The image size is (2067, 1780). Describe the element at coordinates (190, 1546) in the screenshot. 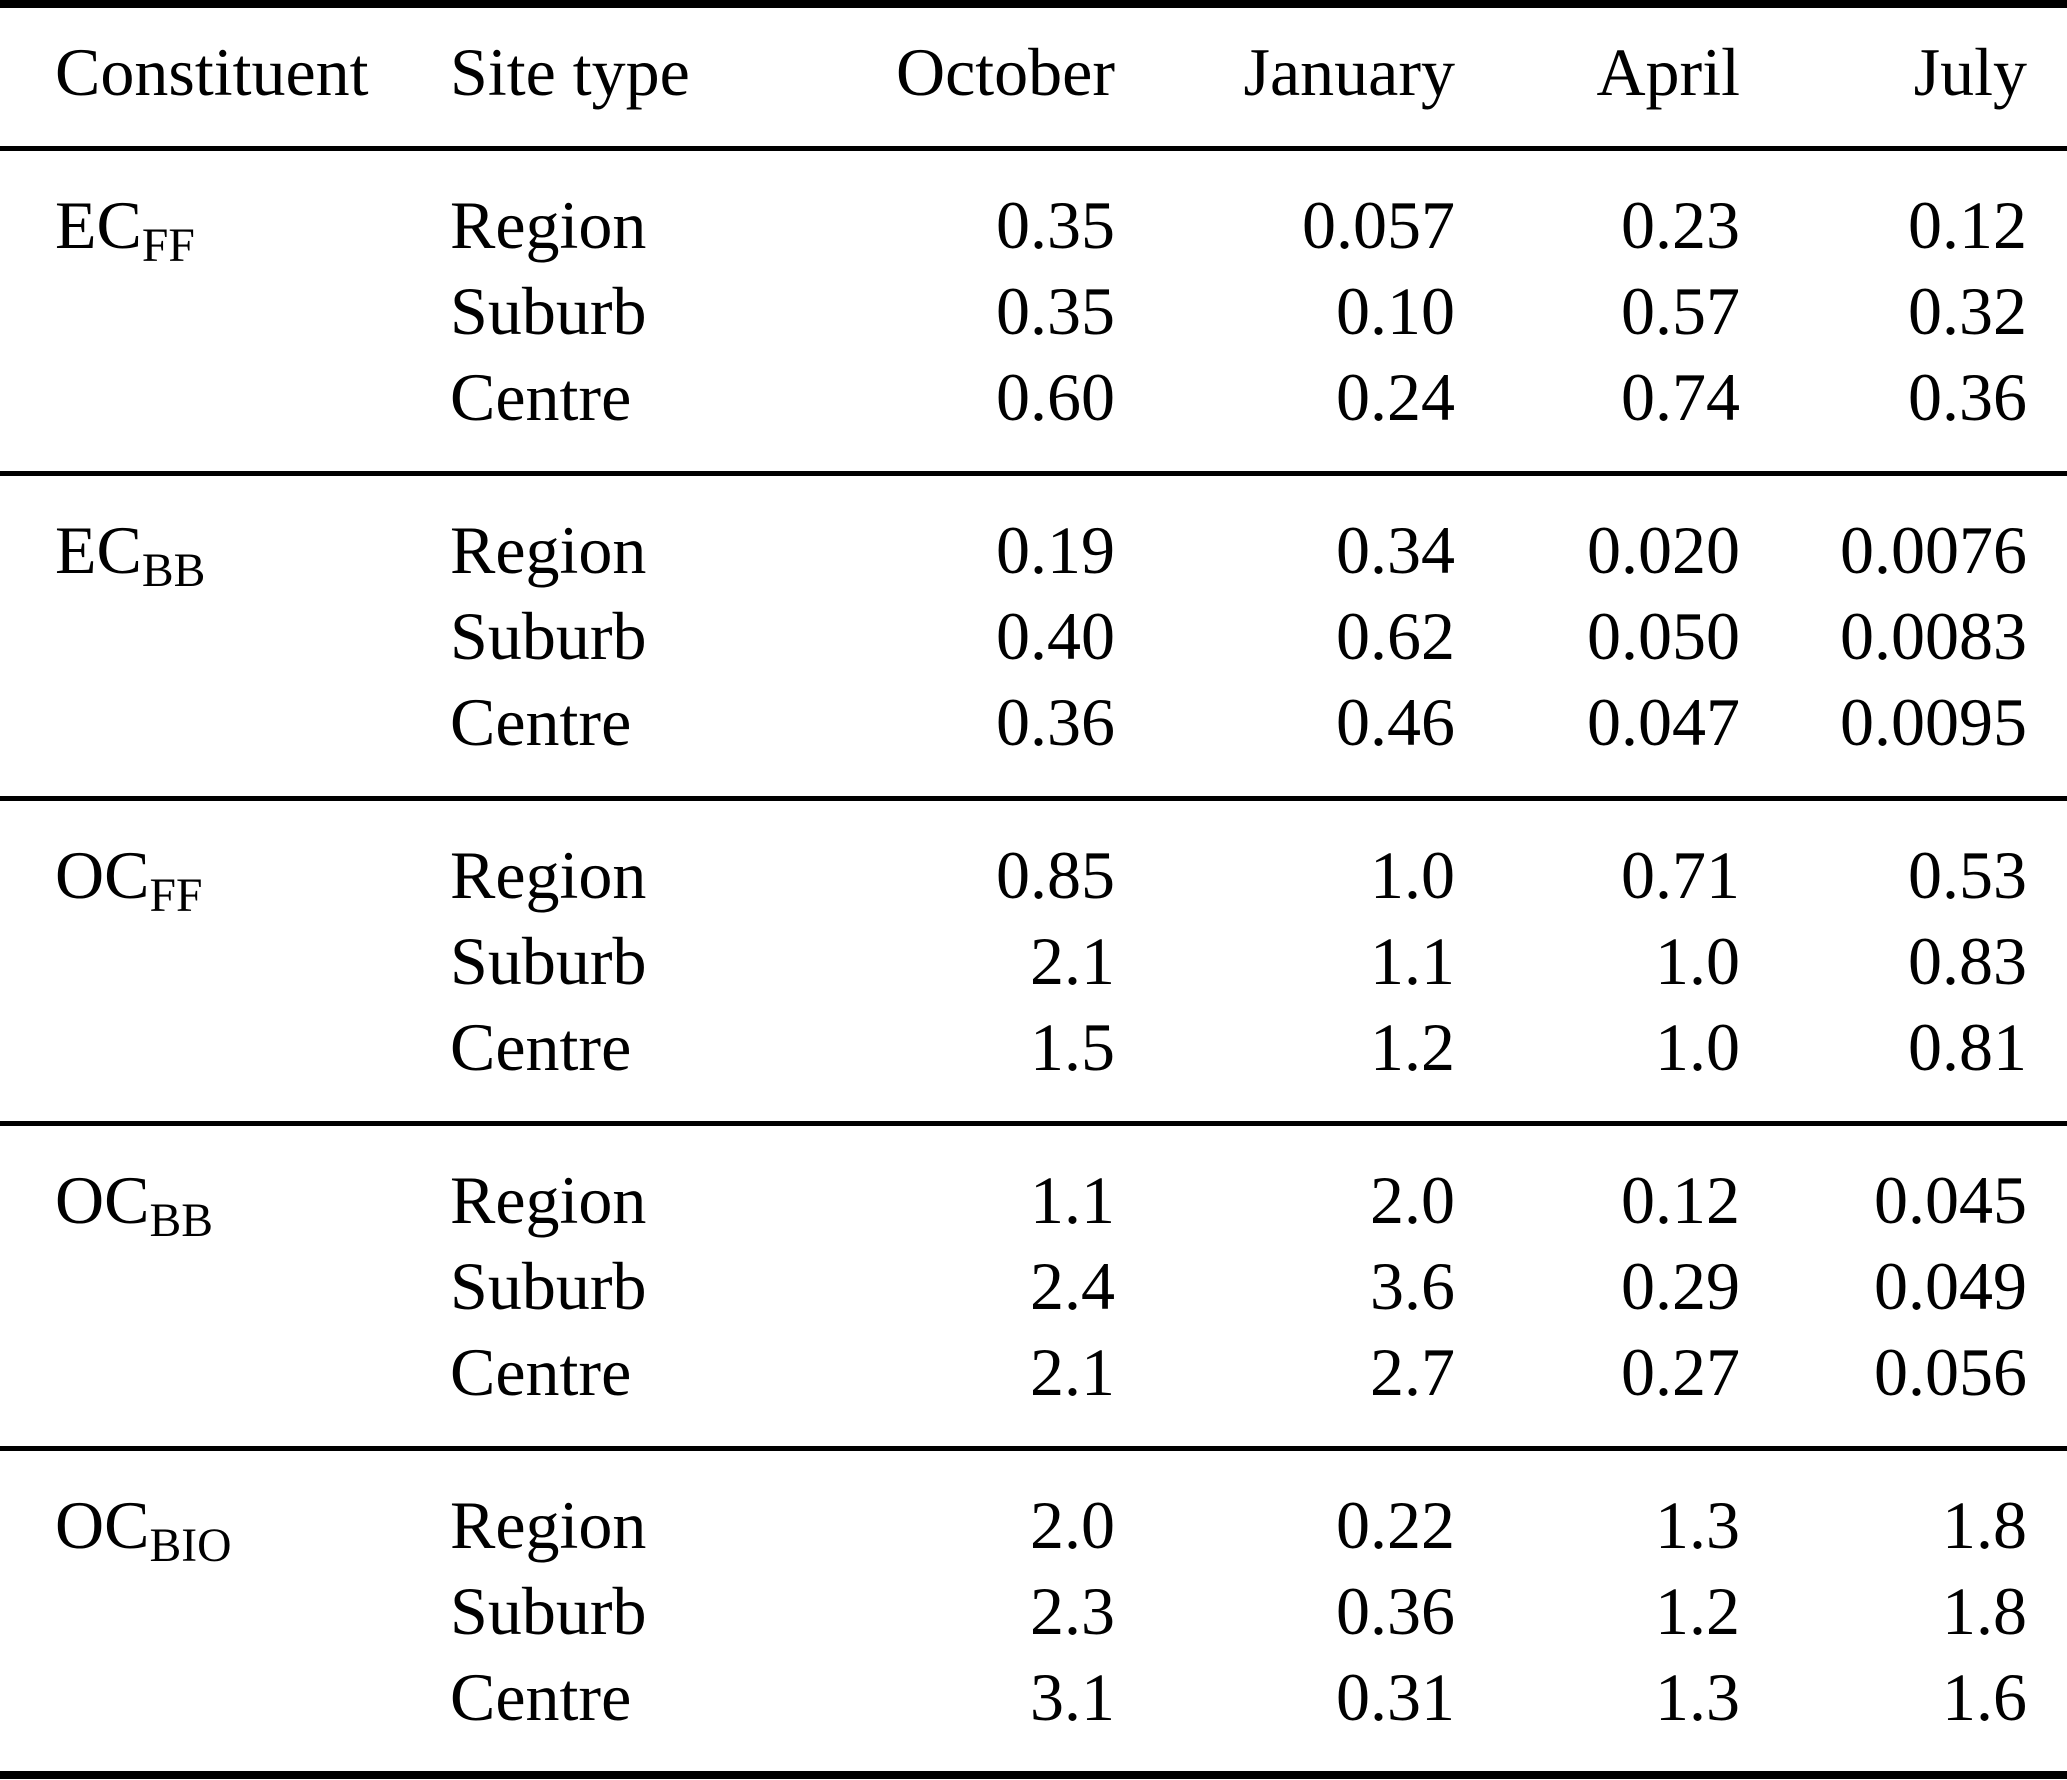

I see `constituent-subscript: BIO` at that location.